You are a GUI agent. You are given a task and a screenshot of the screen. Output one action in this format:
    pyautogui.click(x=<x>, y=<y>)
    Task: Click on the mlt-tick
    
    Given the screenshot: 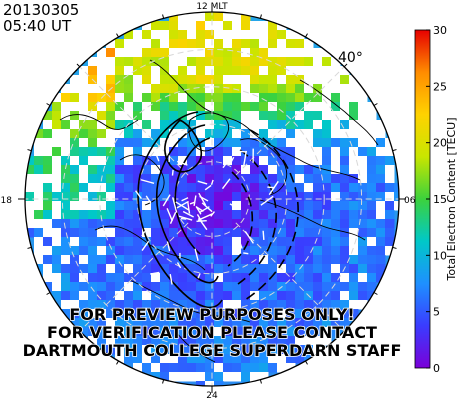 What is the action you would take?
    pyautogui.click(x=78, y=65)
    